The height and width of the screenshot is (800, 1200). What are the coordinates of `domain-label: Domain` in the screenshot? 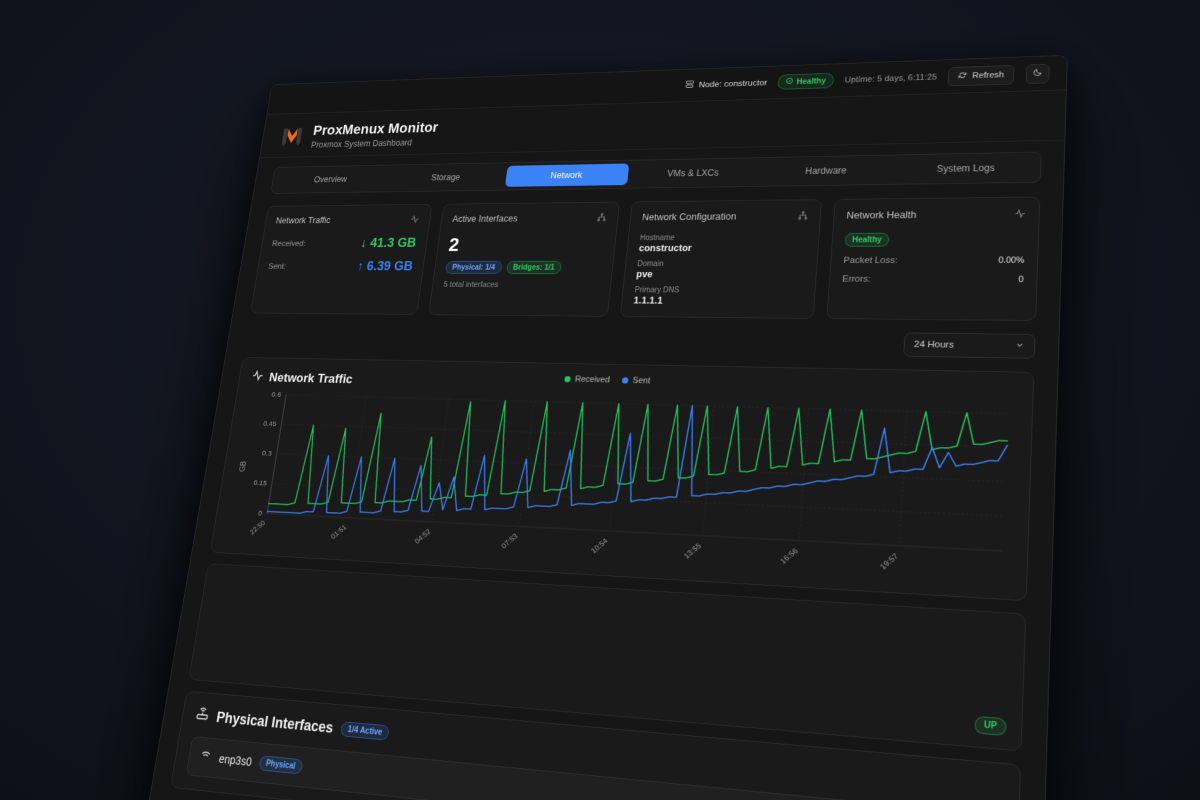 It's located at (650, 264).